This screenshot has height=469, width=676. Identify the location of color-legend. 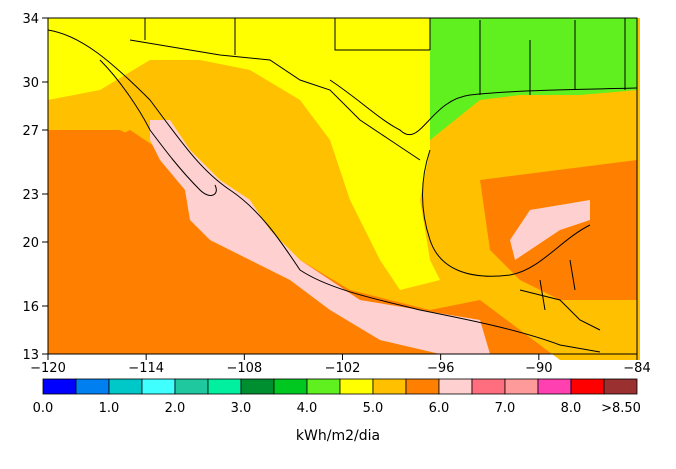
(340, 386).